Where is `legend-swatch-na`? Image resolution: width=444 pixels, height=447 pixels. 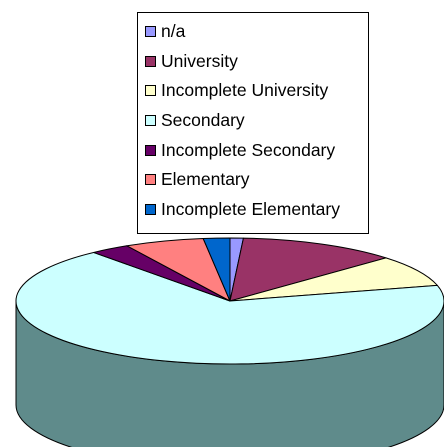 legend-swatch-na is located at coordinates (150, 32).